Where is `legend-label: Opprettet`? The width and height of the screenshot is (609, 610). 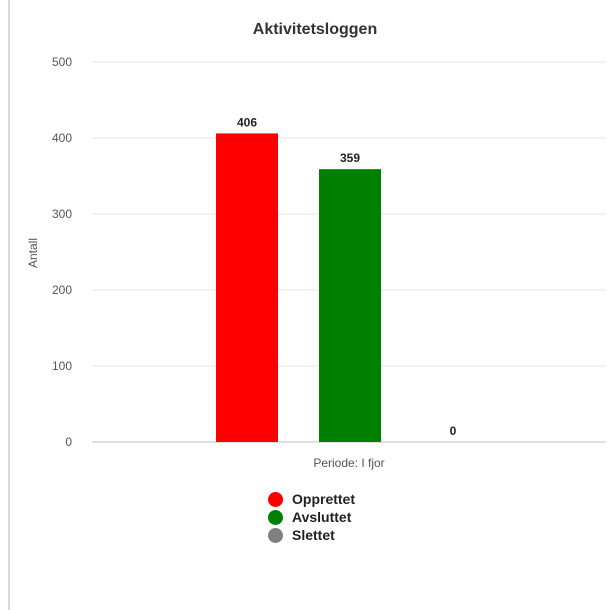 legend-label: Opprettet is located at coordinates (323, 499).